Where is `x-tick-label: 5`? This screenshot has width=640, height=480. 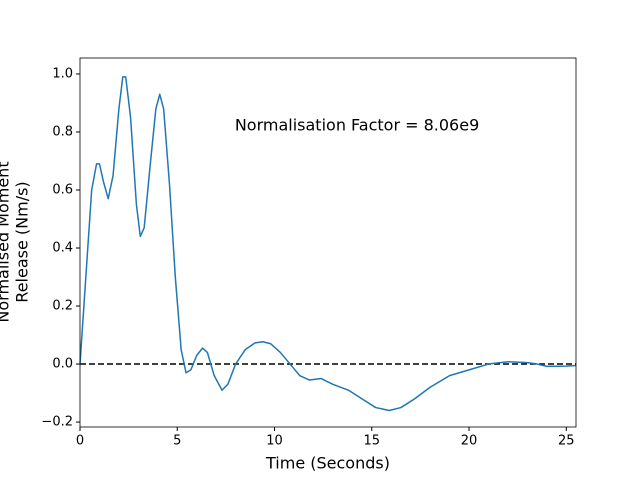 x-tick-label: 5 is located at coordinates (177, 441).